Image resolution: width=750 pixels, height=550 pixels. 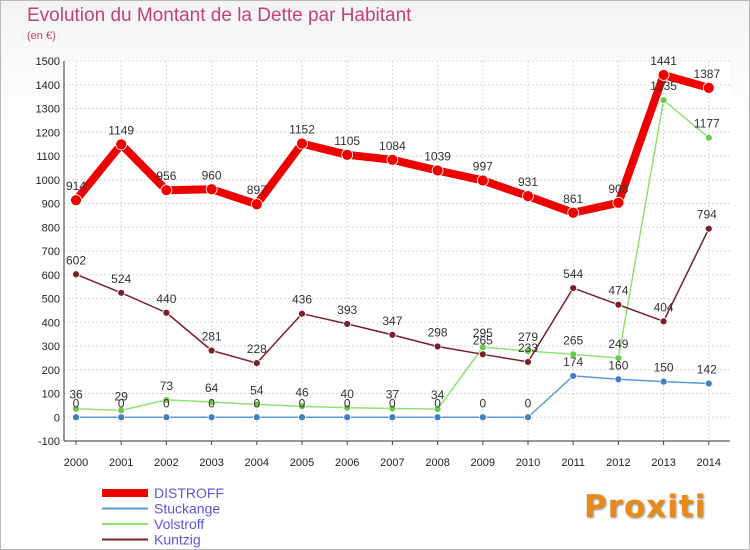 I want to click on data-label: 914, so click(x=76, y=186).